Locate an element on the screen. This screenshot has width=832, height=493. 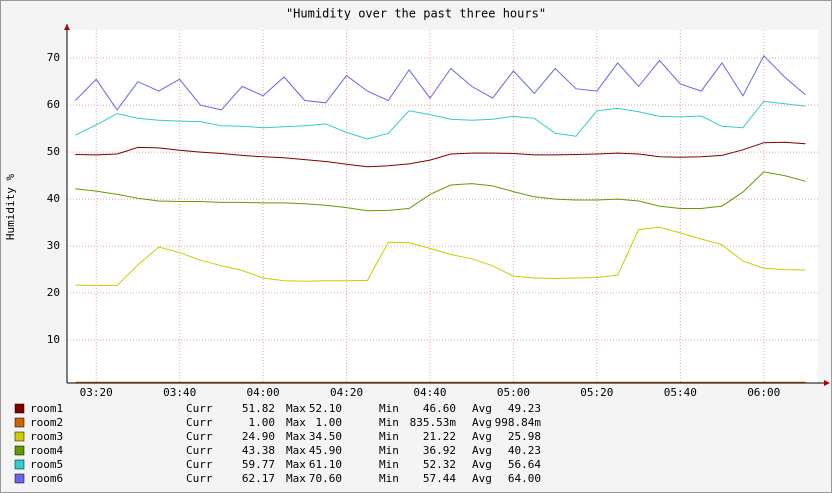
stat-value: 45.90 is located at coordinates (325, 450).